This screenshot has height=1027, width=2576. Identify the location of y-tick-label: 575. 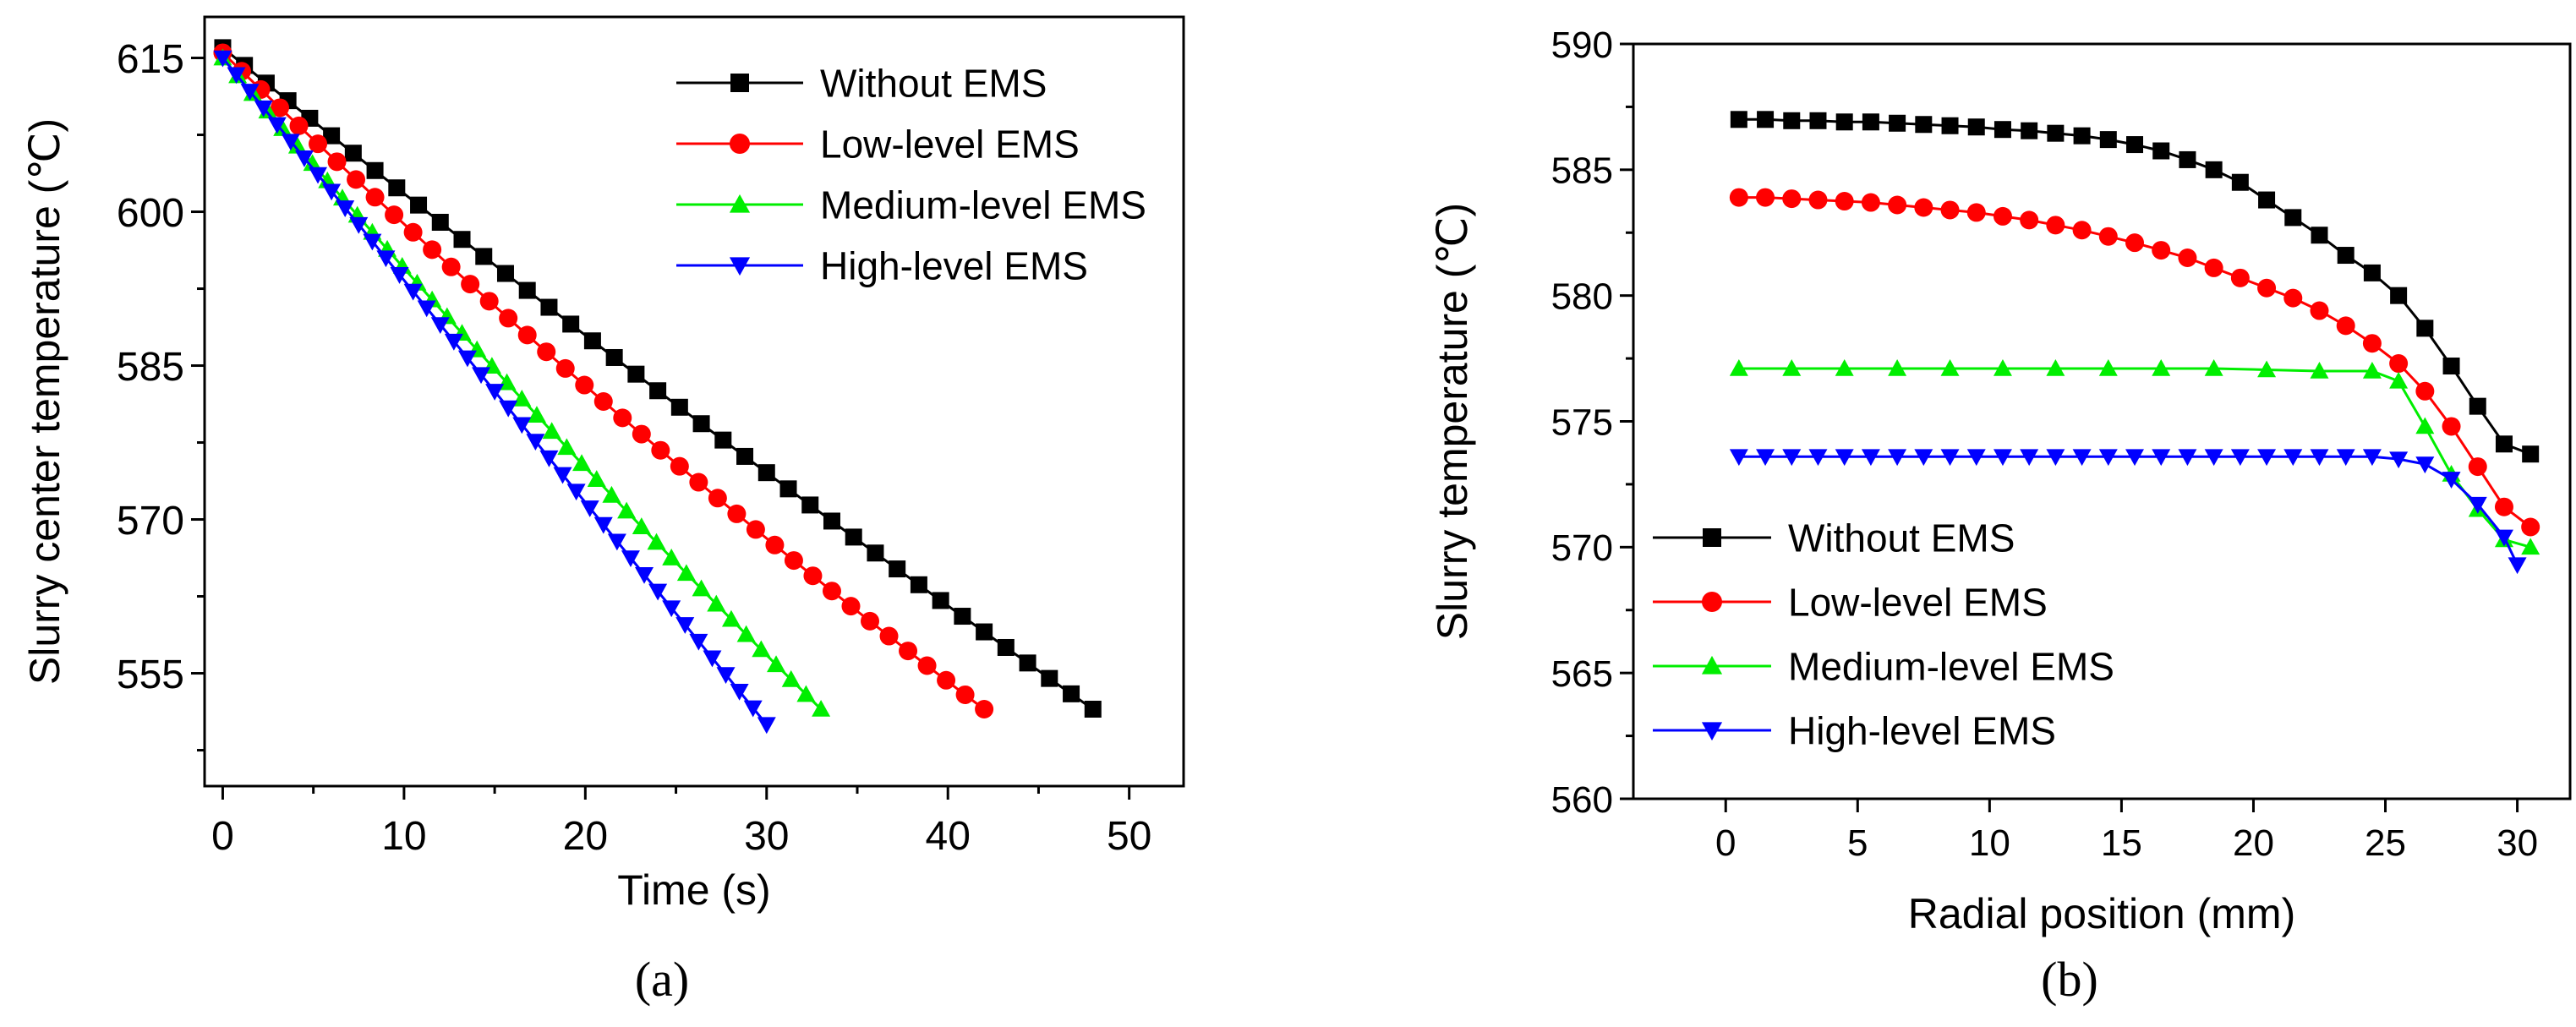
(1582, 422).